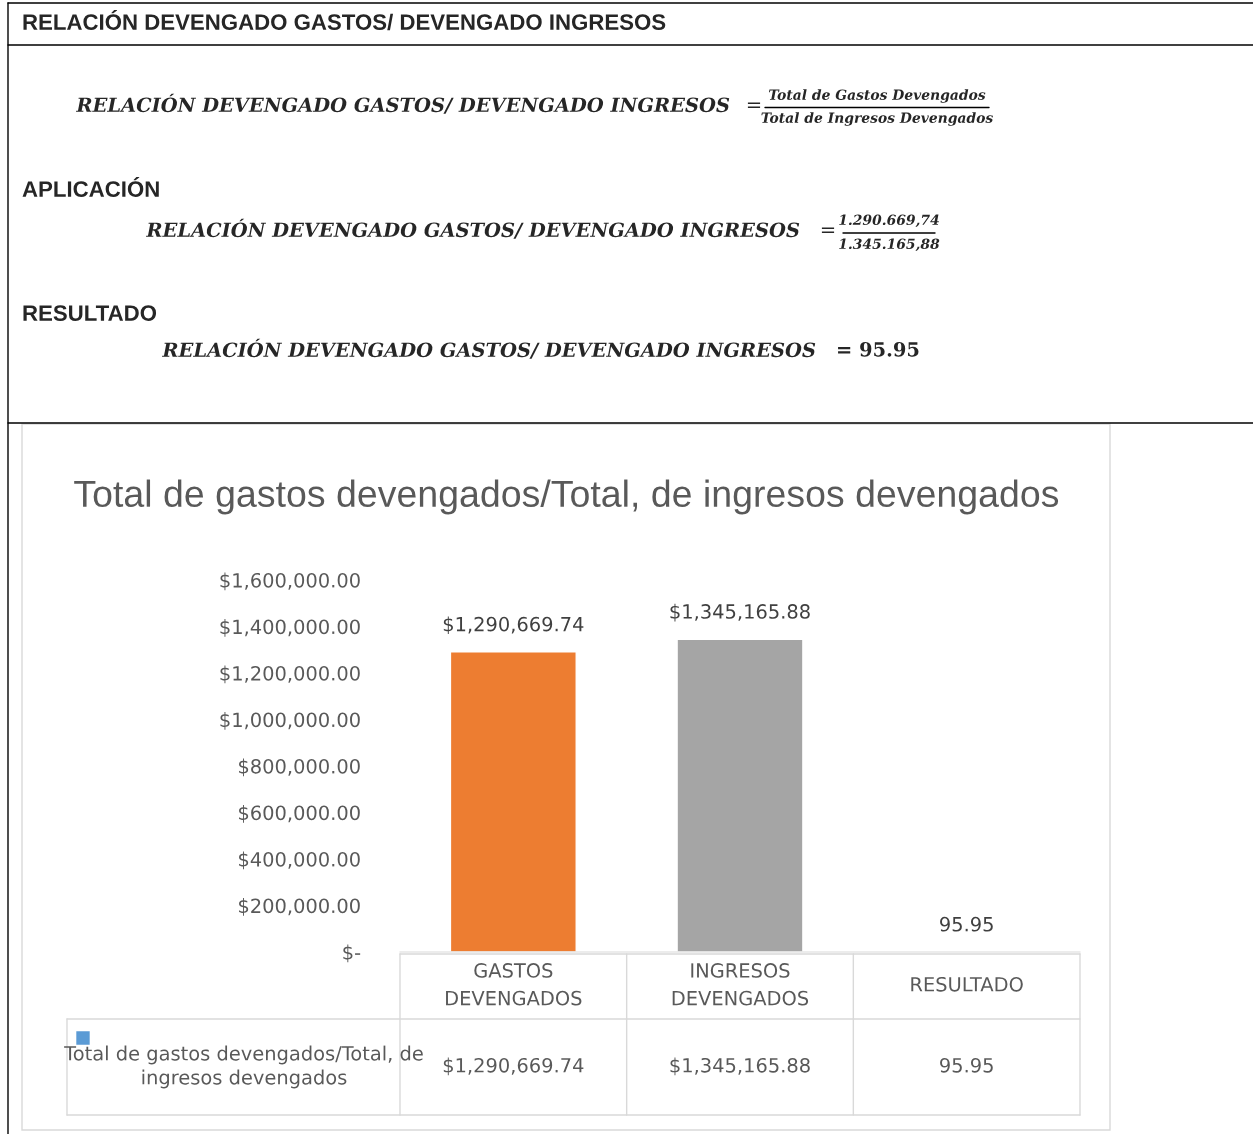 The height and width of the screenshot is (1134, 1253). I want to click on text: $1,345,165.88, so click(740, 612).